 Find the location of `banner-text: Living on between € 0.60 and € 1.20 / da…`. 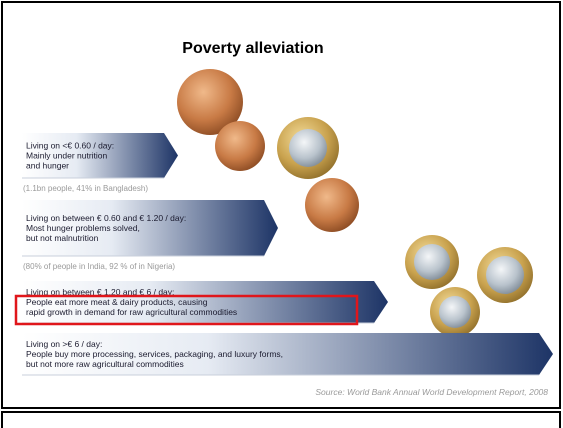

banner-text: Living on between € 0.60 and € 1.20 / da… is located at coordinates (106, 218).